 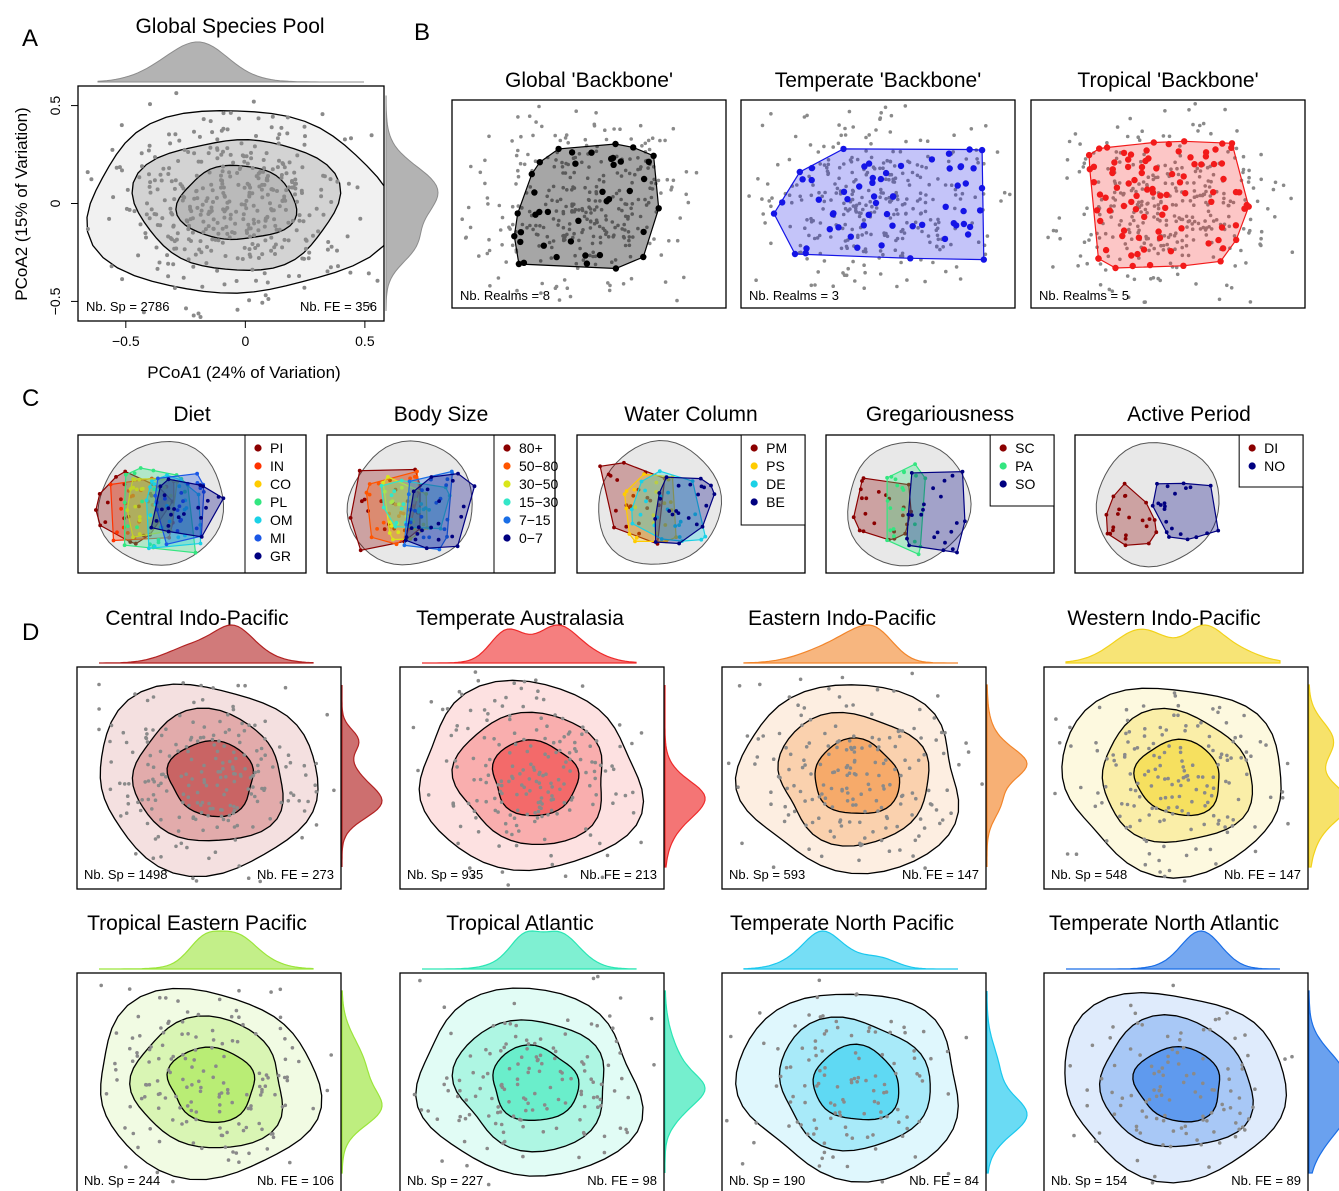 What do you see at coordinates (579, 203) in the screenshot?
I see `species-points` at bounding box center [579, 203].